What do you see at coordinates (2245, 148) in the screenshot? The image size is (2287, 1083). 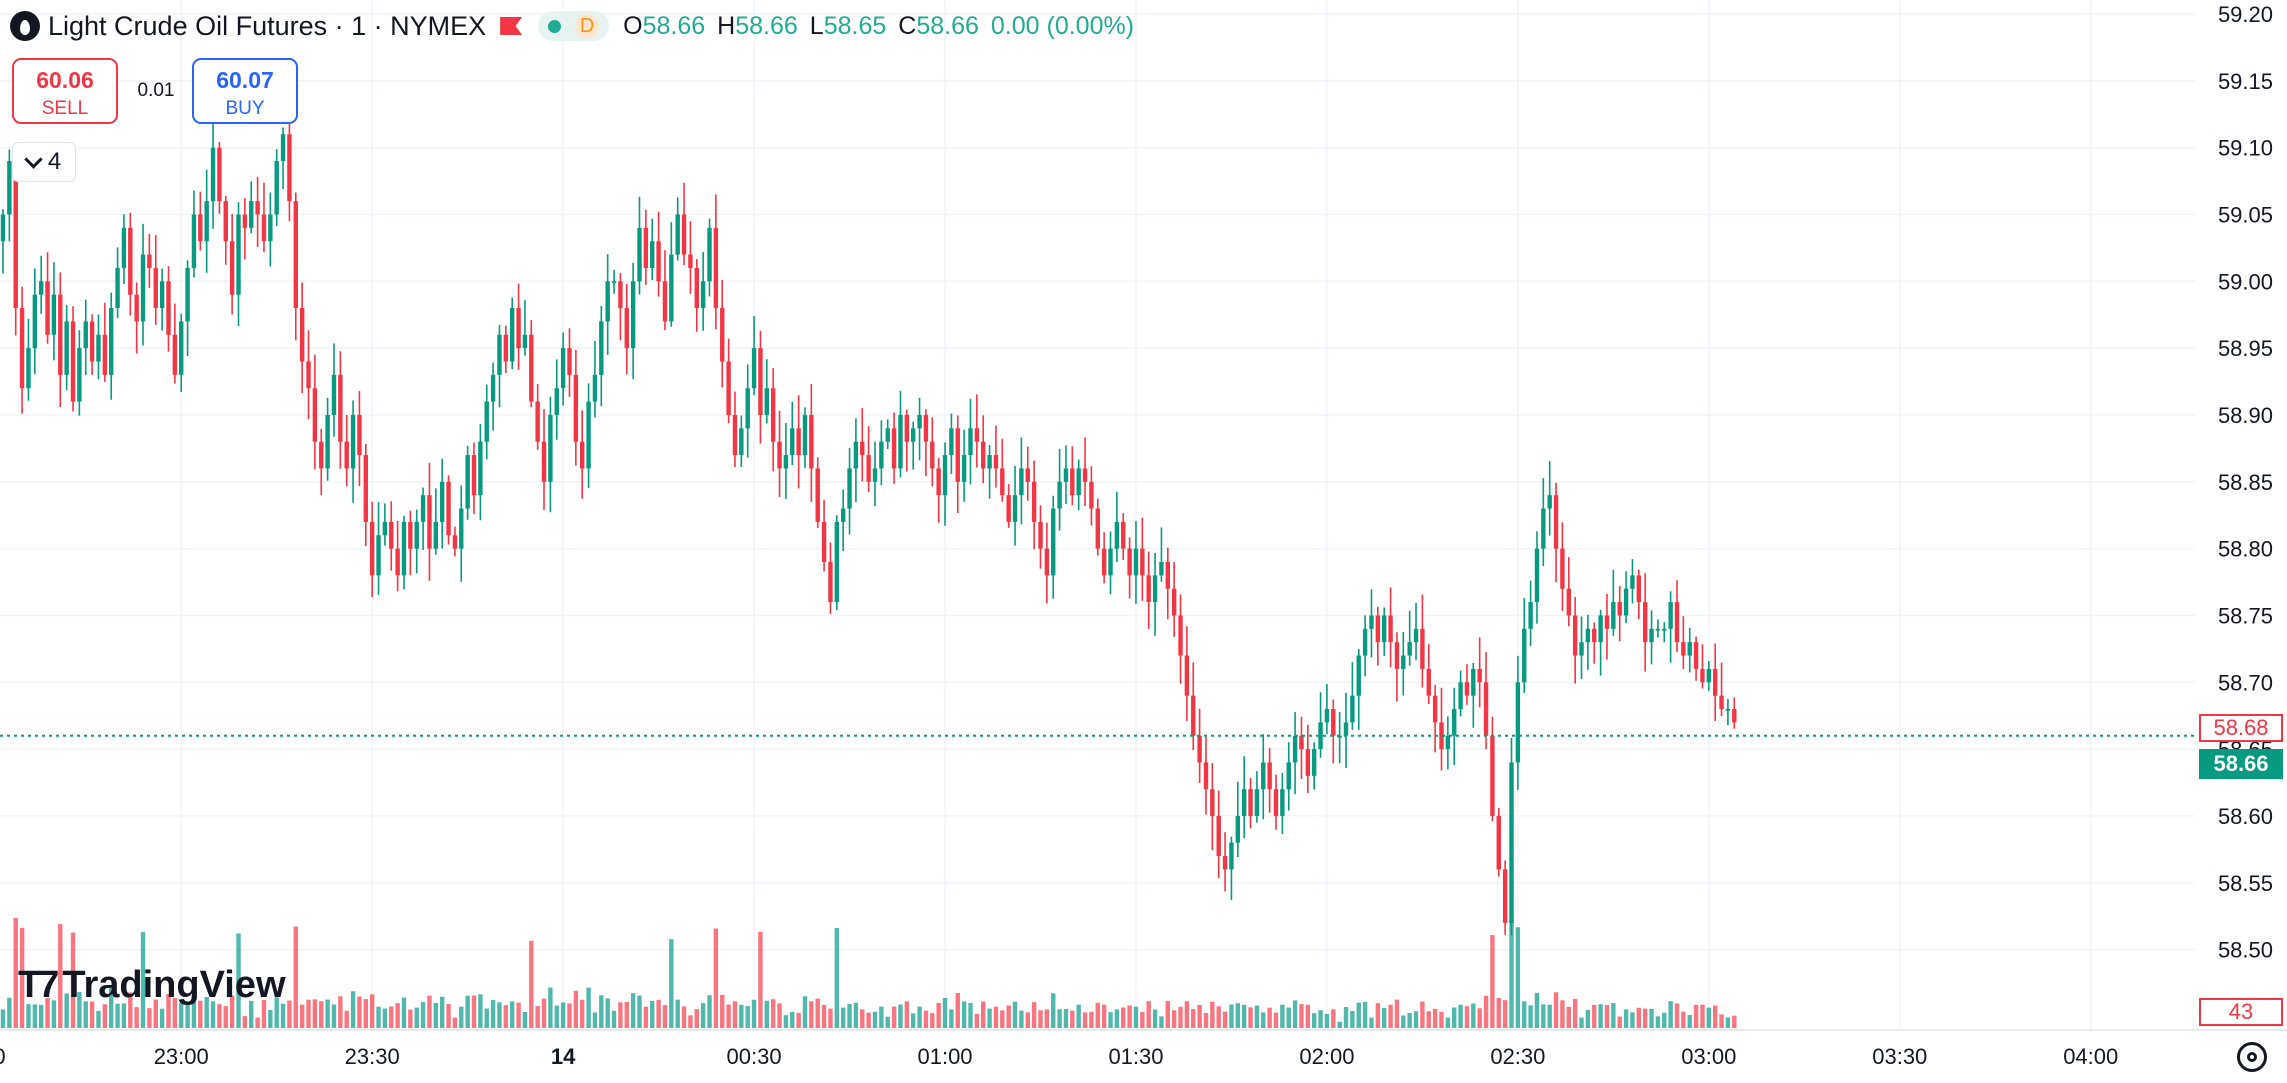 I see `price-tick-label: 59.10` at bounding box center [2245, 148].